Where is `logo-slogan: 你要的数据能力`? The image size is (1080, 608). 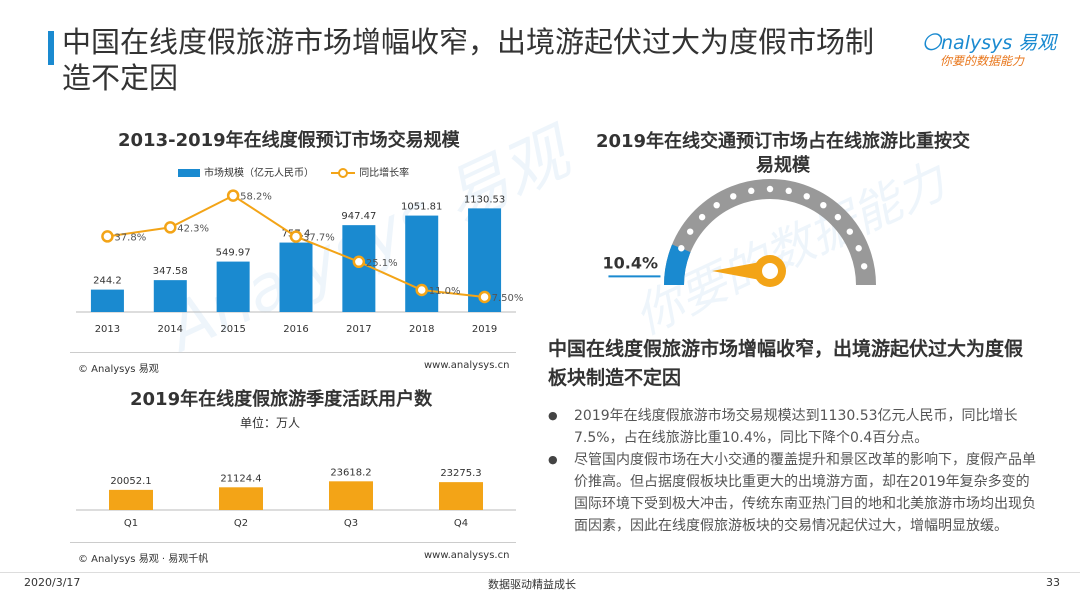 logo-slogan: 你要的数据能力 is located at coordinates (982, 61).